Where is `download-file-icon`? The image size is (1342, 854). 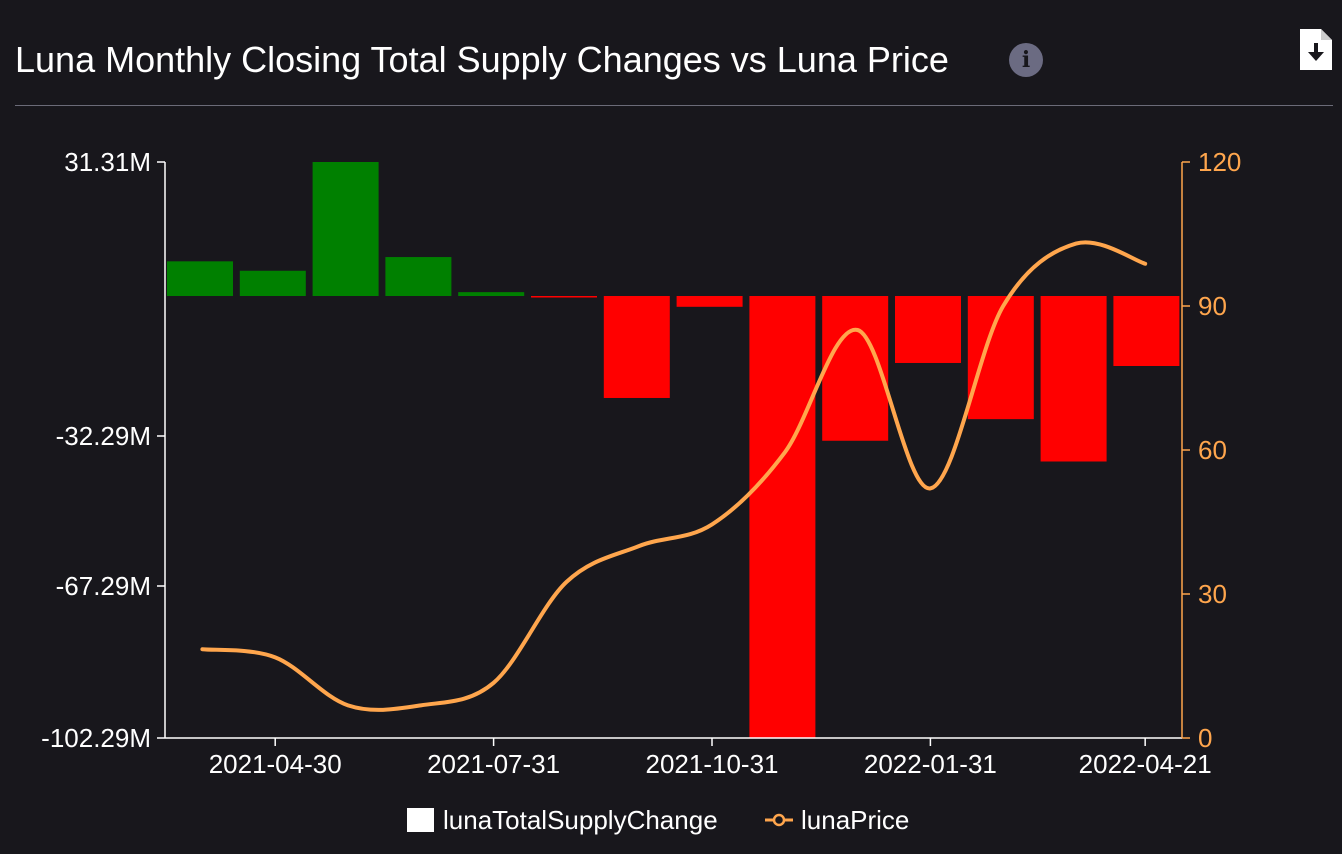 download-file-icon is located at coordinates (1316, 50).